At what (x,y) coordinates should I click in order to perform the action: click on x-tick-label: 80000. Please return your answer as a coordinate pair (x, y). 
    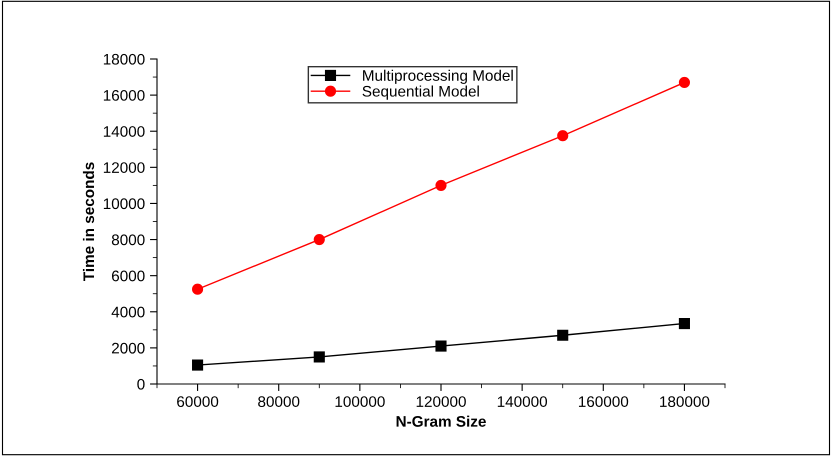
    Looking at the image, I should click on (279, 402).